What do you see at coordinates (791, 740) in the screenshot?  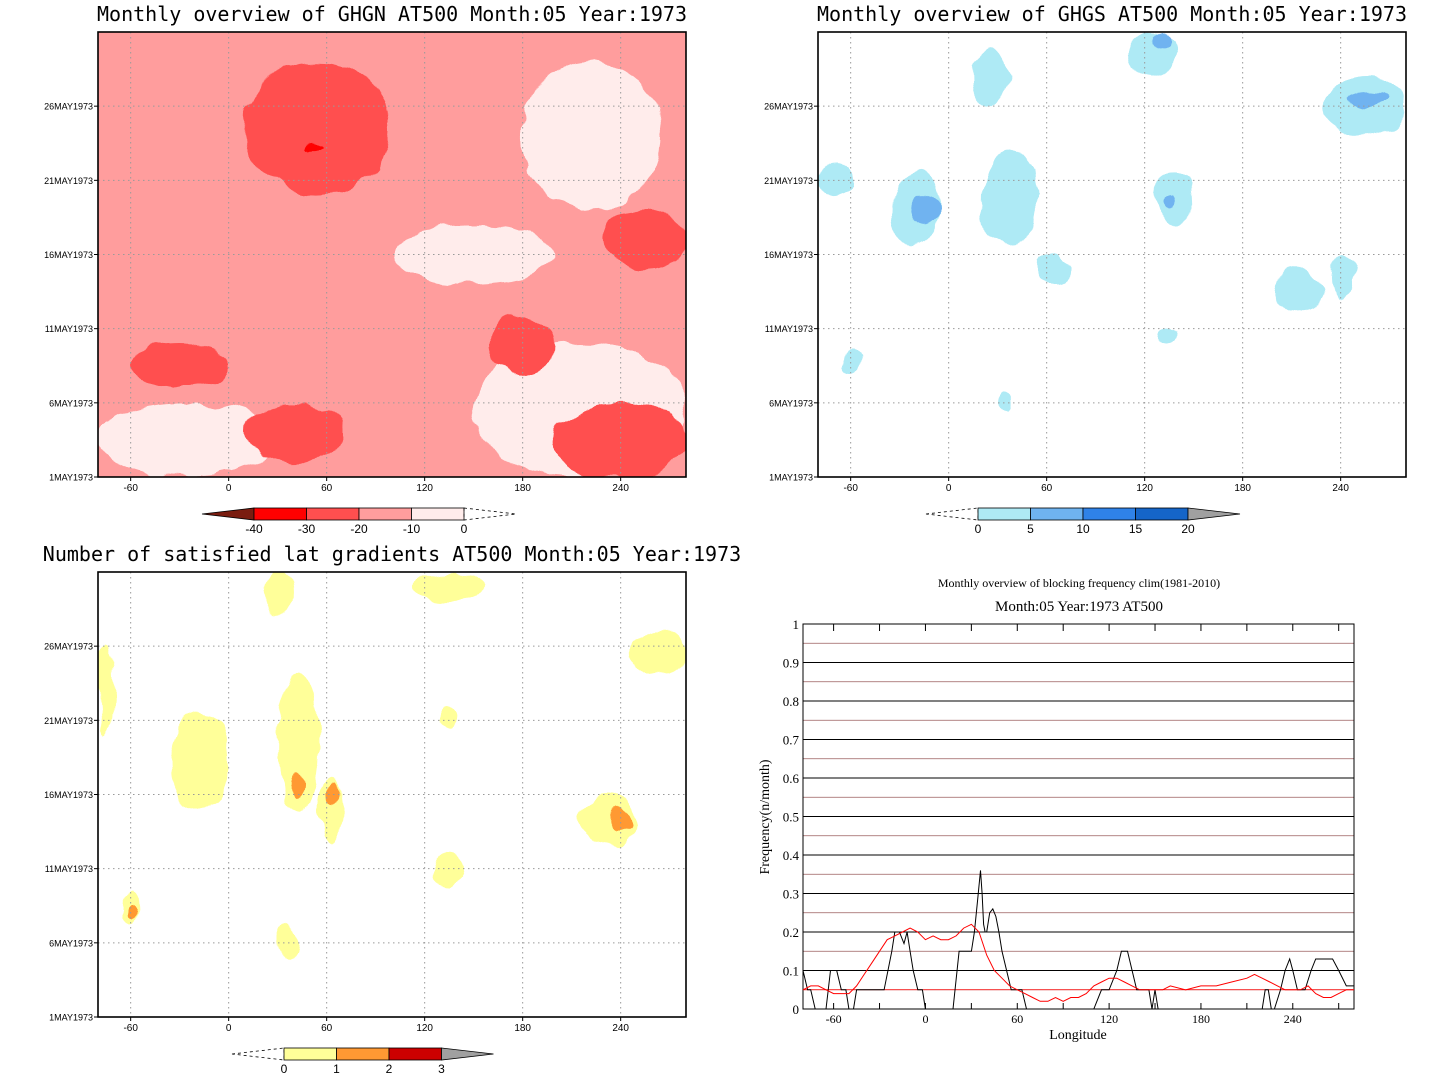 I see `y-tick-label: 0.7` at bounding box center [791, 740].